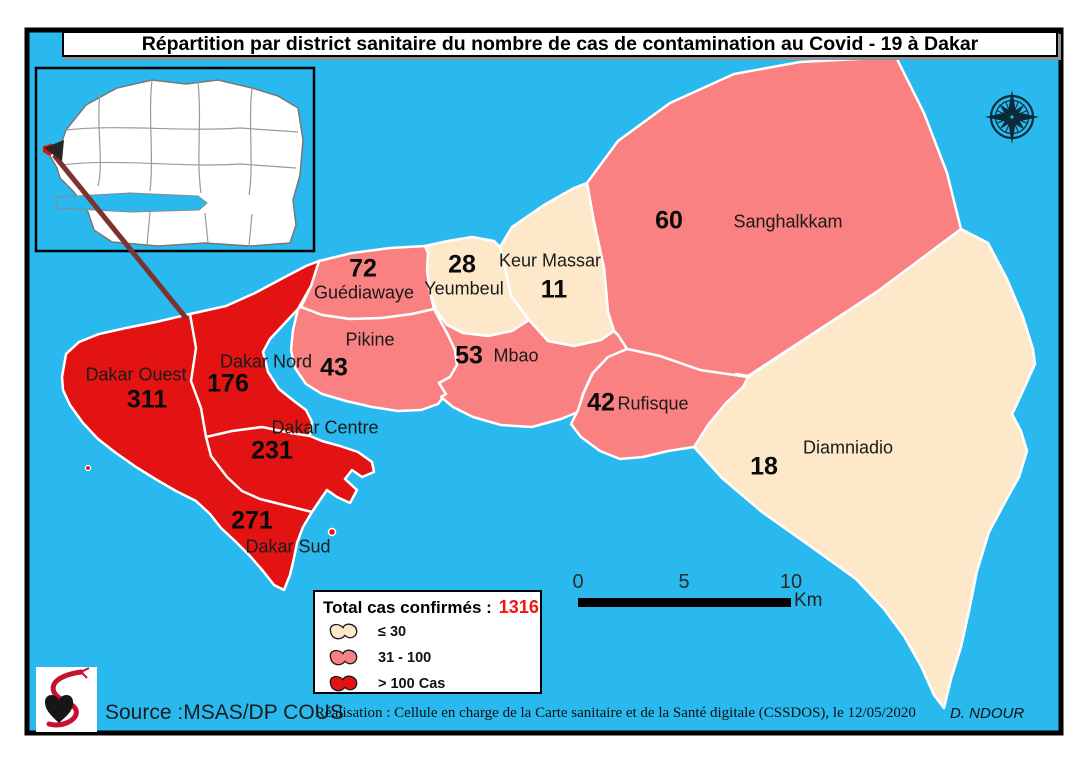  What do you see at coordinates (364, 292) in the screenshot?
I see `district-label-guediawaye: Guédiawaye` at bounding box center [364, 292].